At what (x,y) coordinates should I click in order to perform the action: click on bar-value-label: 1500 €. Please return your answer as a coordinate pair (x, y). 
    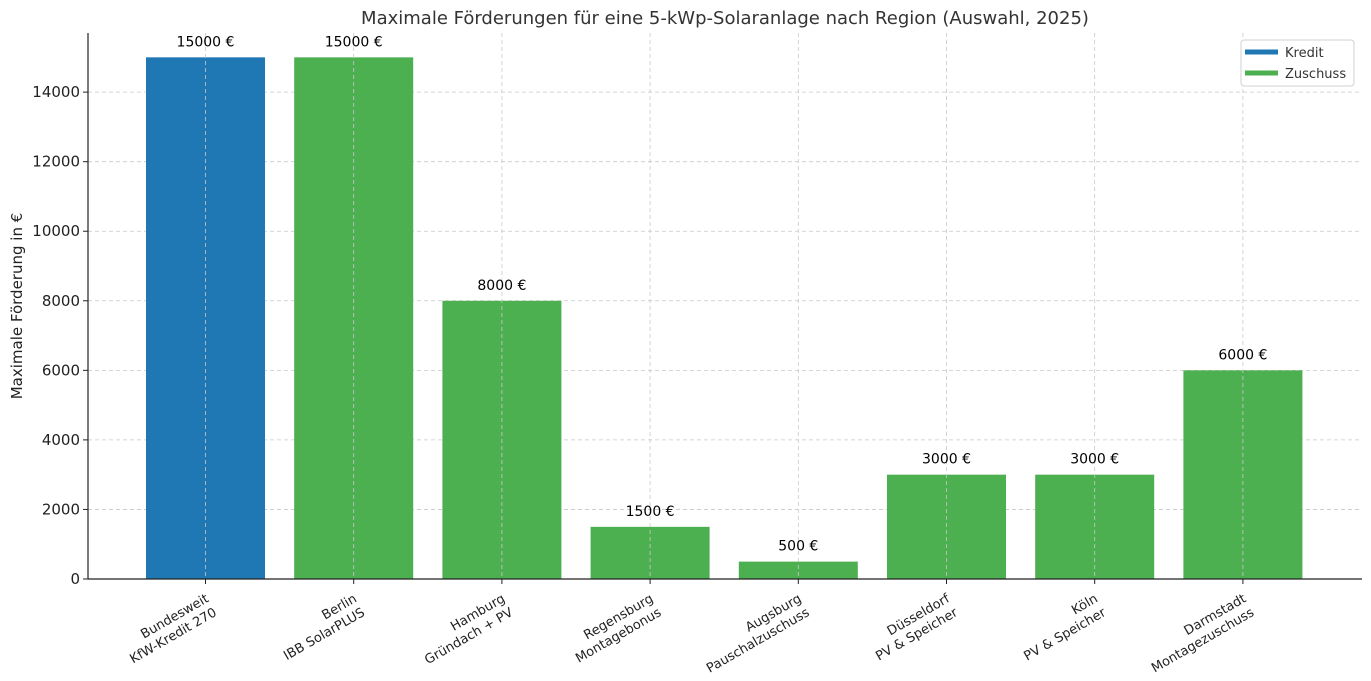
    Looking at the image, I should click on (650, 512).